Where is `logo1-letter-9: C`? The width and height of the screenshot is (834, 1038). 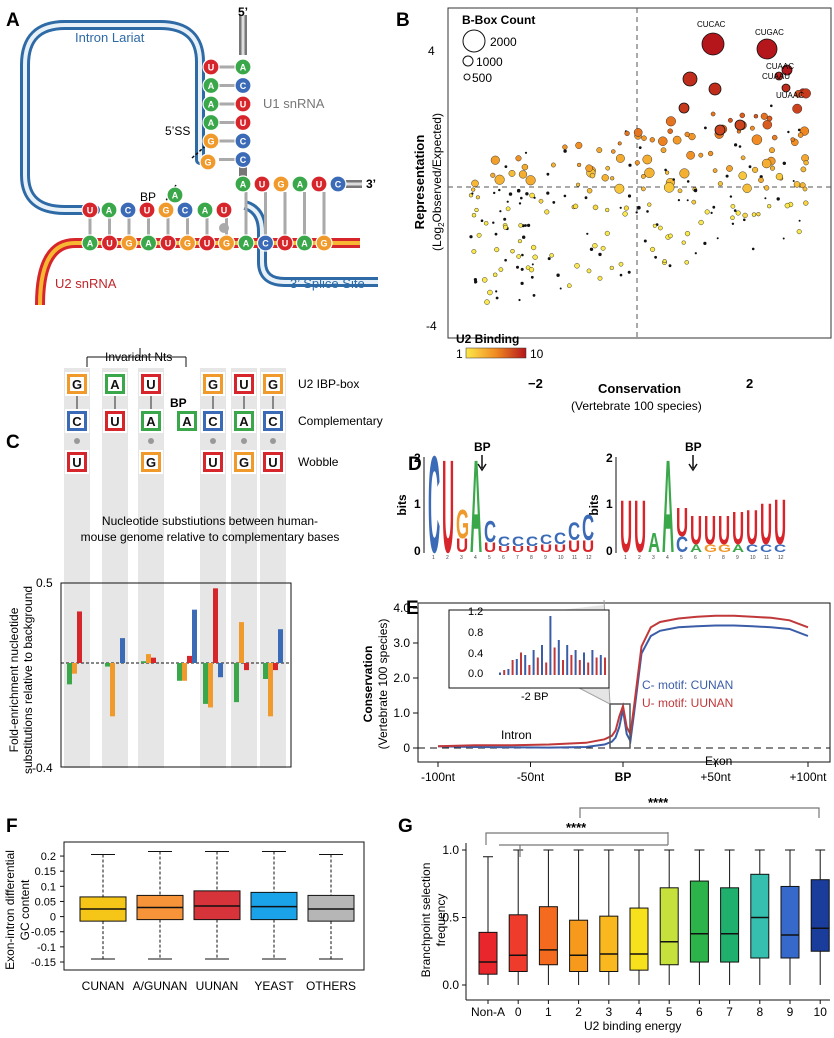 logo1-letter-9: C is located at coordinates (560, 538).